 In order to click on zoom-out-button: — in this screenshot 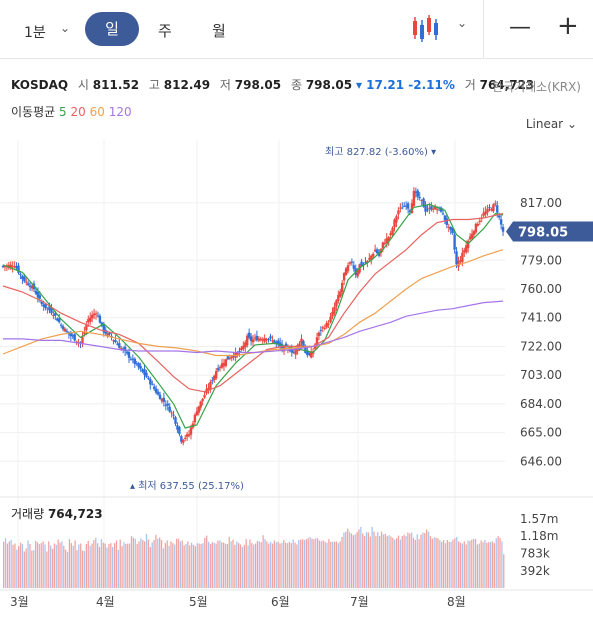, I will do `click(520, 27)`.